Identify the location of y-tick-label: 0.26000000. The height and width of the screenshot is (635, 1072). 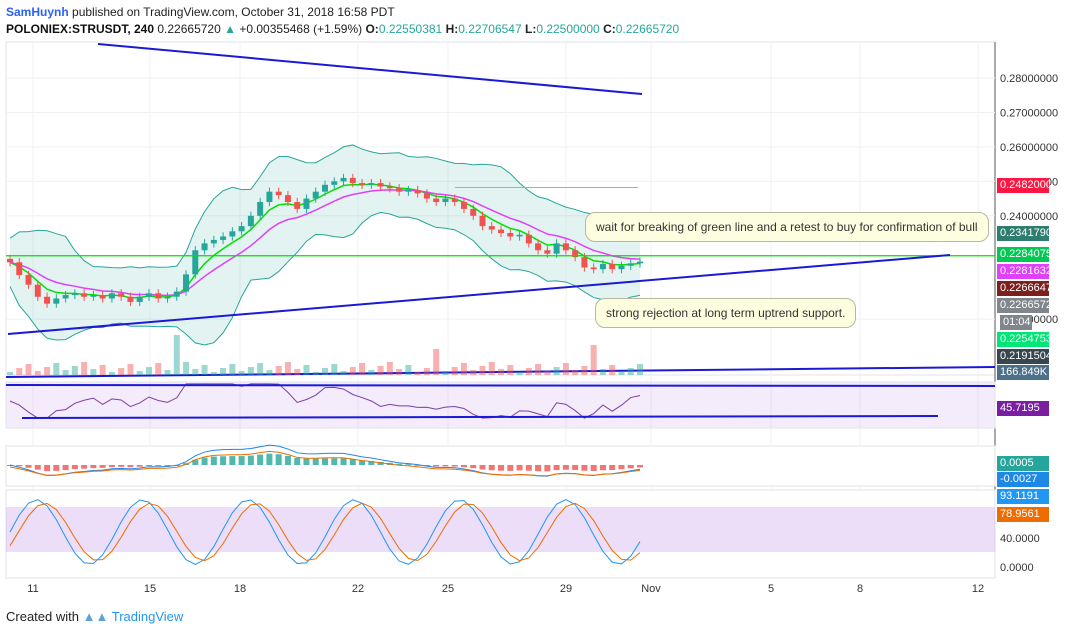
(1029, 148).